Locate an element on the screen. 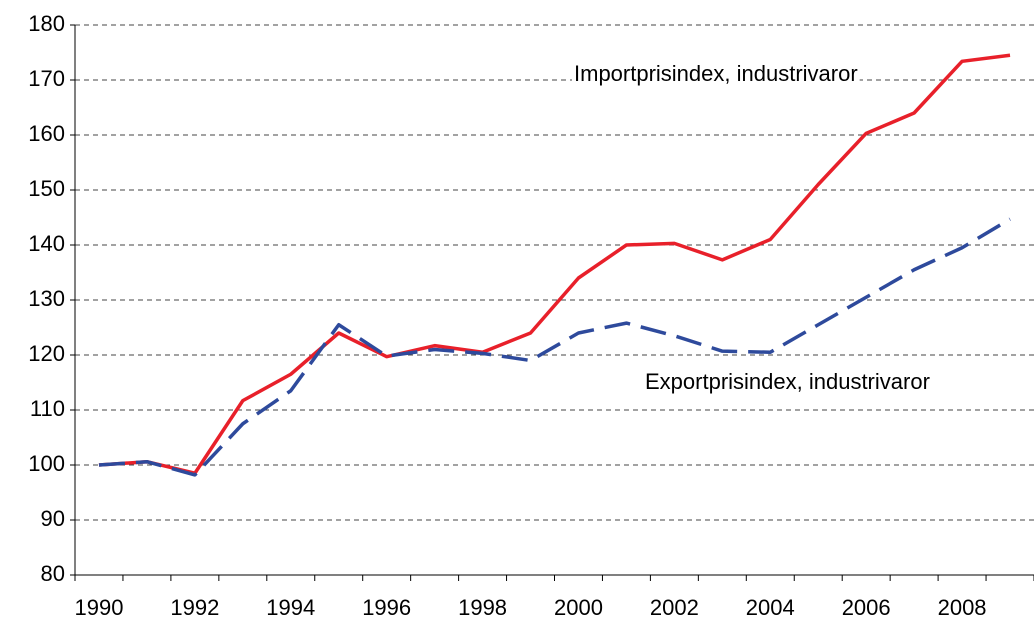 The height and width of the screenshot is (624, 1034). y-tick-label: 160 is located at coordinates (46, 133).